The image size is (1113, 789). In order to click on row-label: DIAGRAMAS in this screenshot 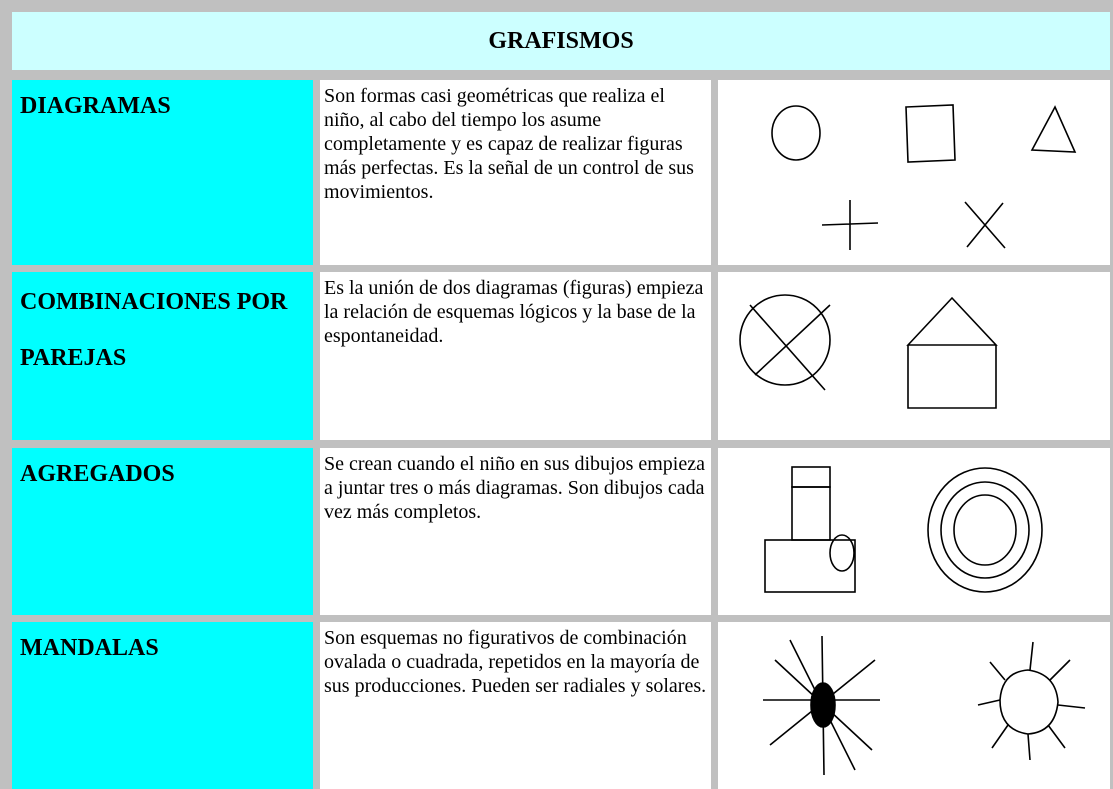, I will do `click(162, 172)`.